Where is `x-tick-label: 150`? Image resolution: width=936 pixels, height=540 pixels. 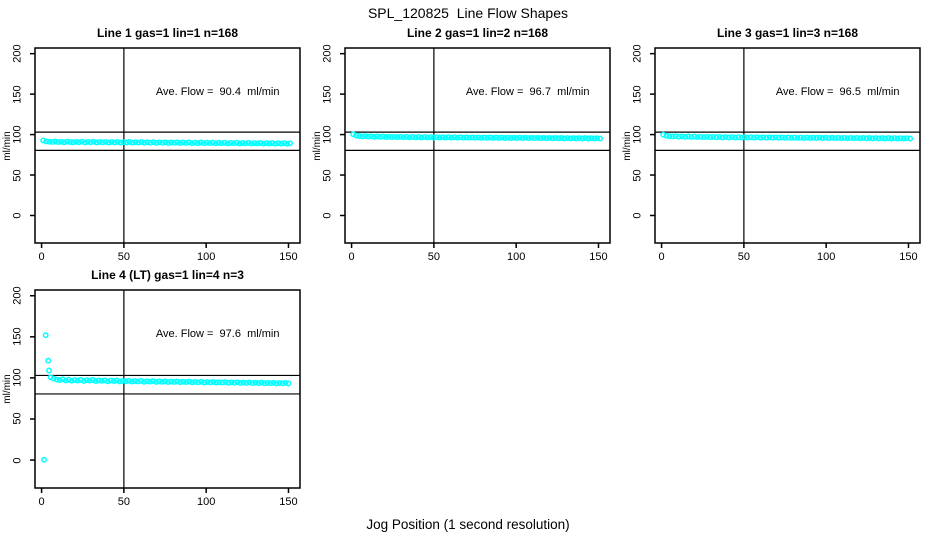
x-tick-label: 150 is located at coordinates (908, 257).